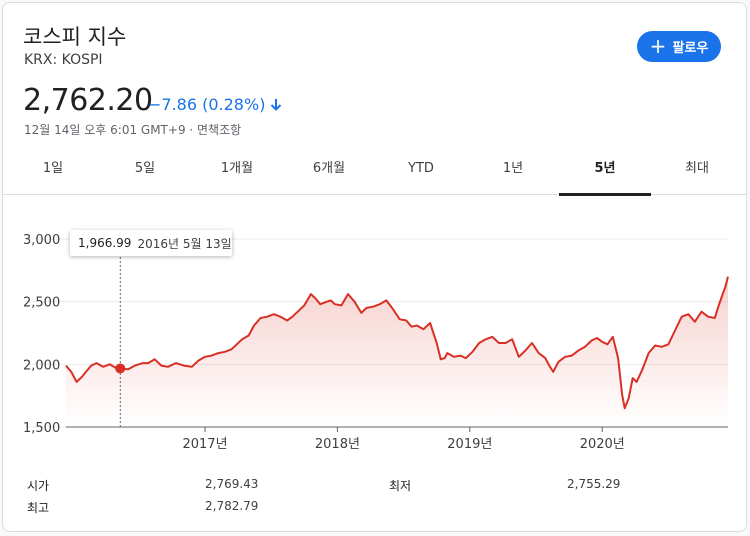 The width and height of the screenshot is (750, 536). What do you see at coordinates (602, 444) in the screenshot?
I see `x-tick-label: 2020년` at bounding box center [602, 444].